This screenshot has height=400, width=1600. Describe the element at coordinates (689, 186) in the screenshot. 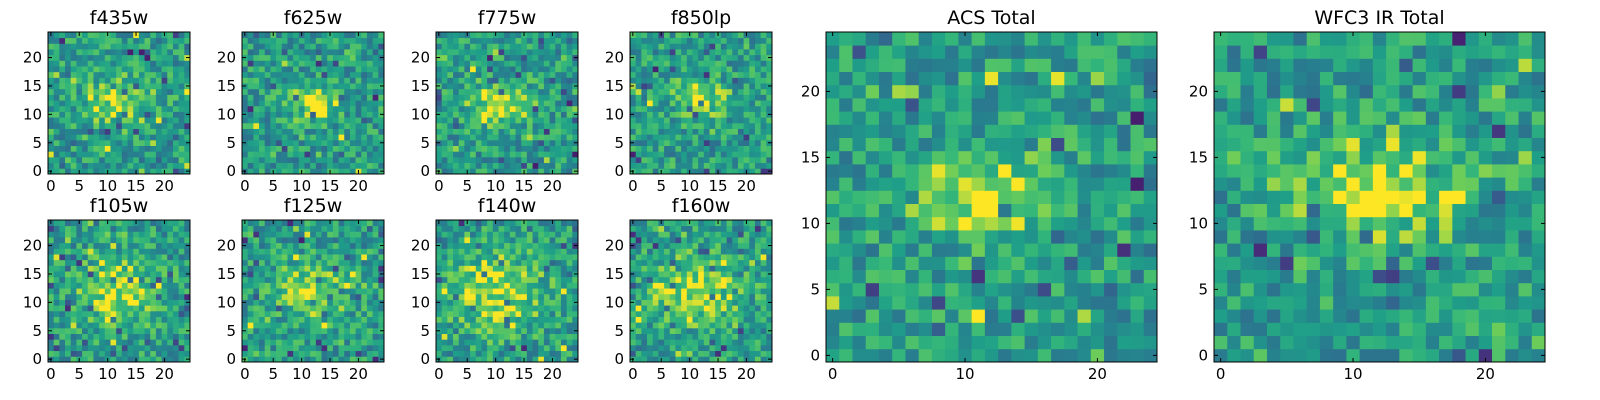

I see `x-tick-label: 10` at that location.